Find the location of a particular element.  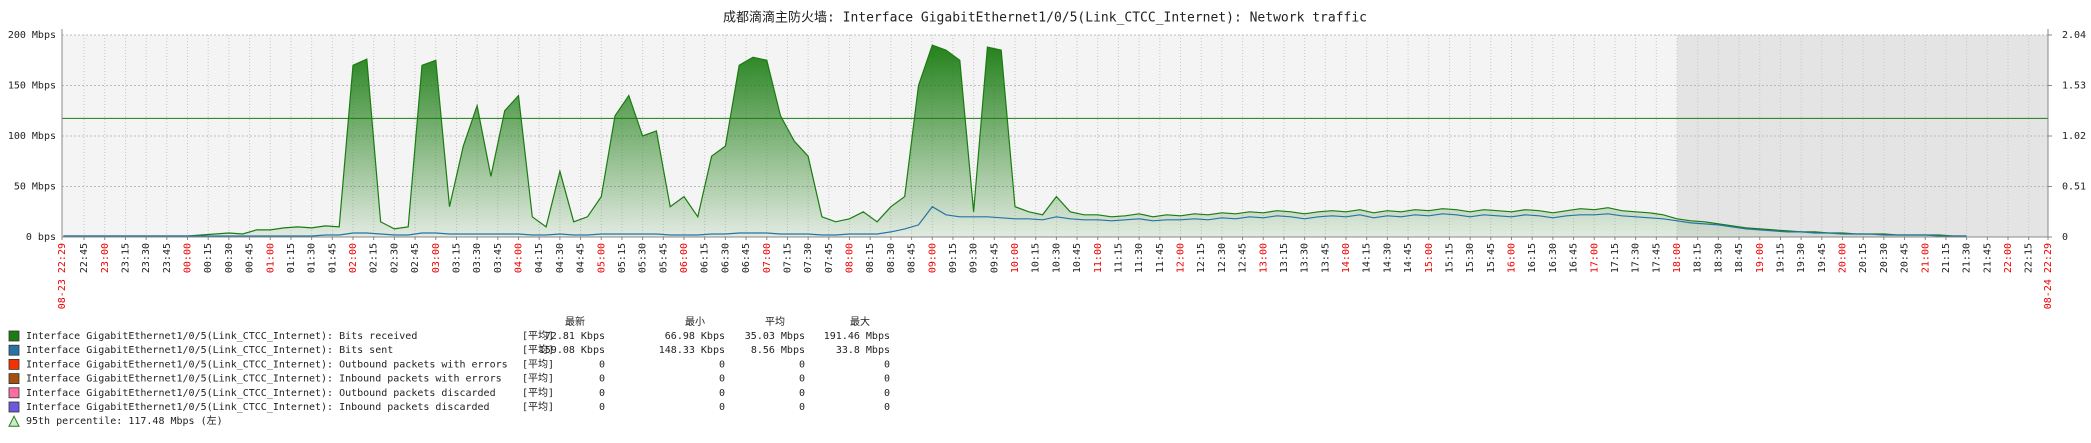

x-tick-label: 16:00 is located at coordinates (1512, 258).